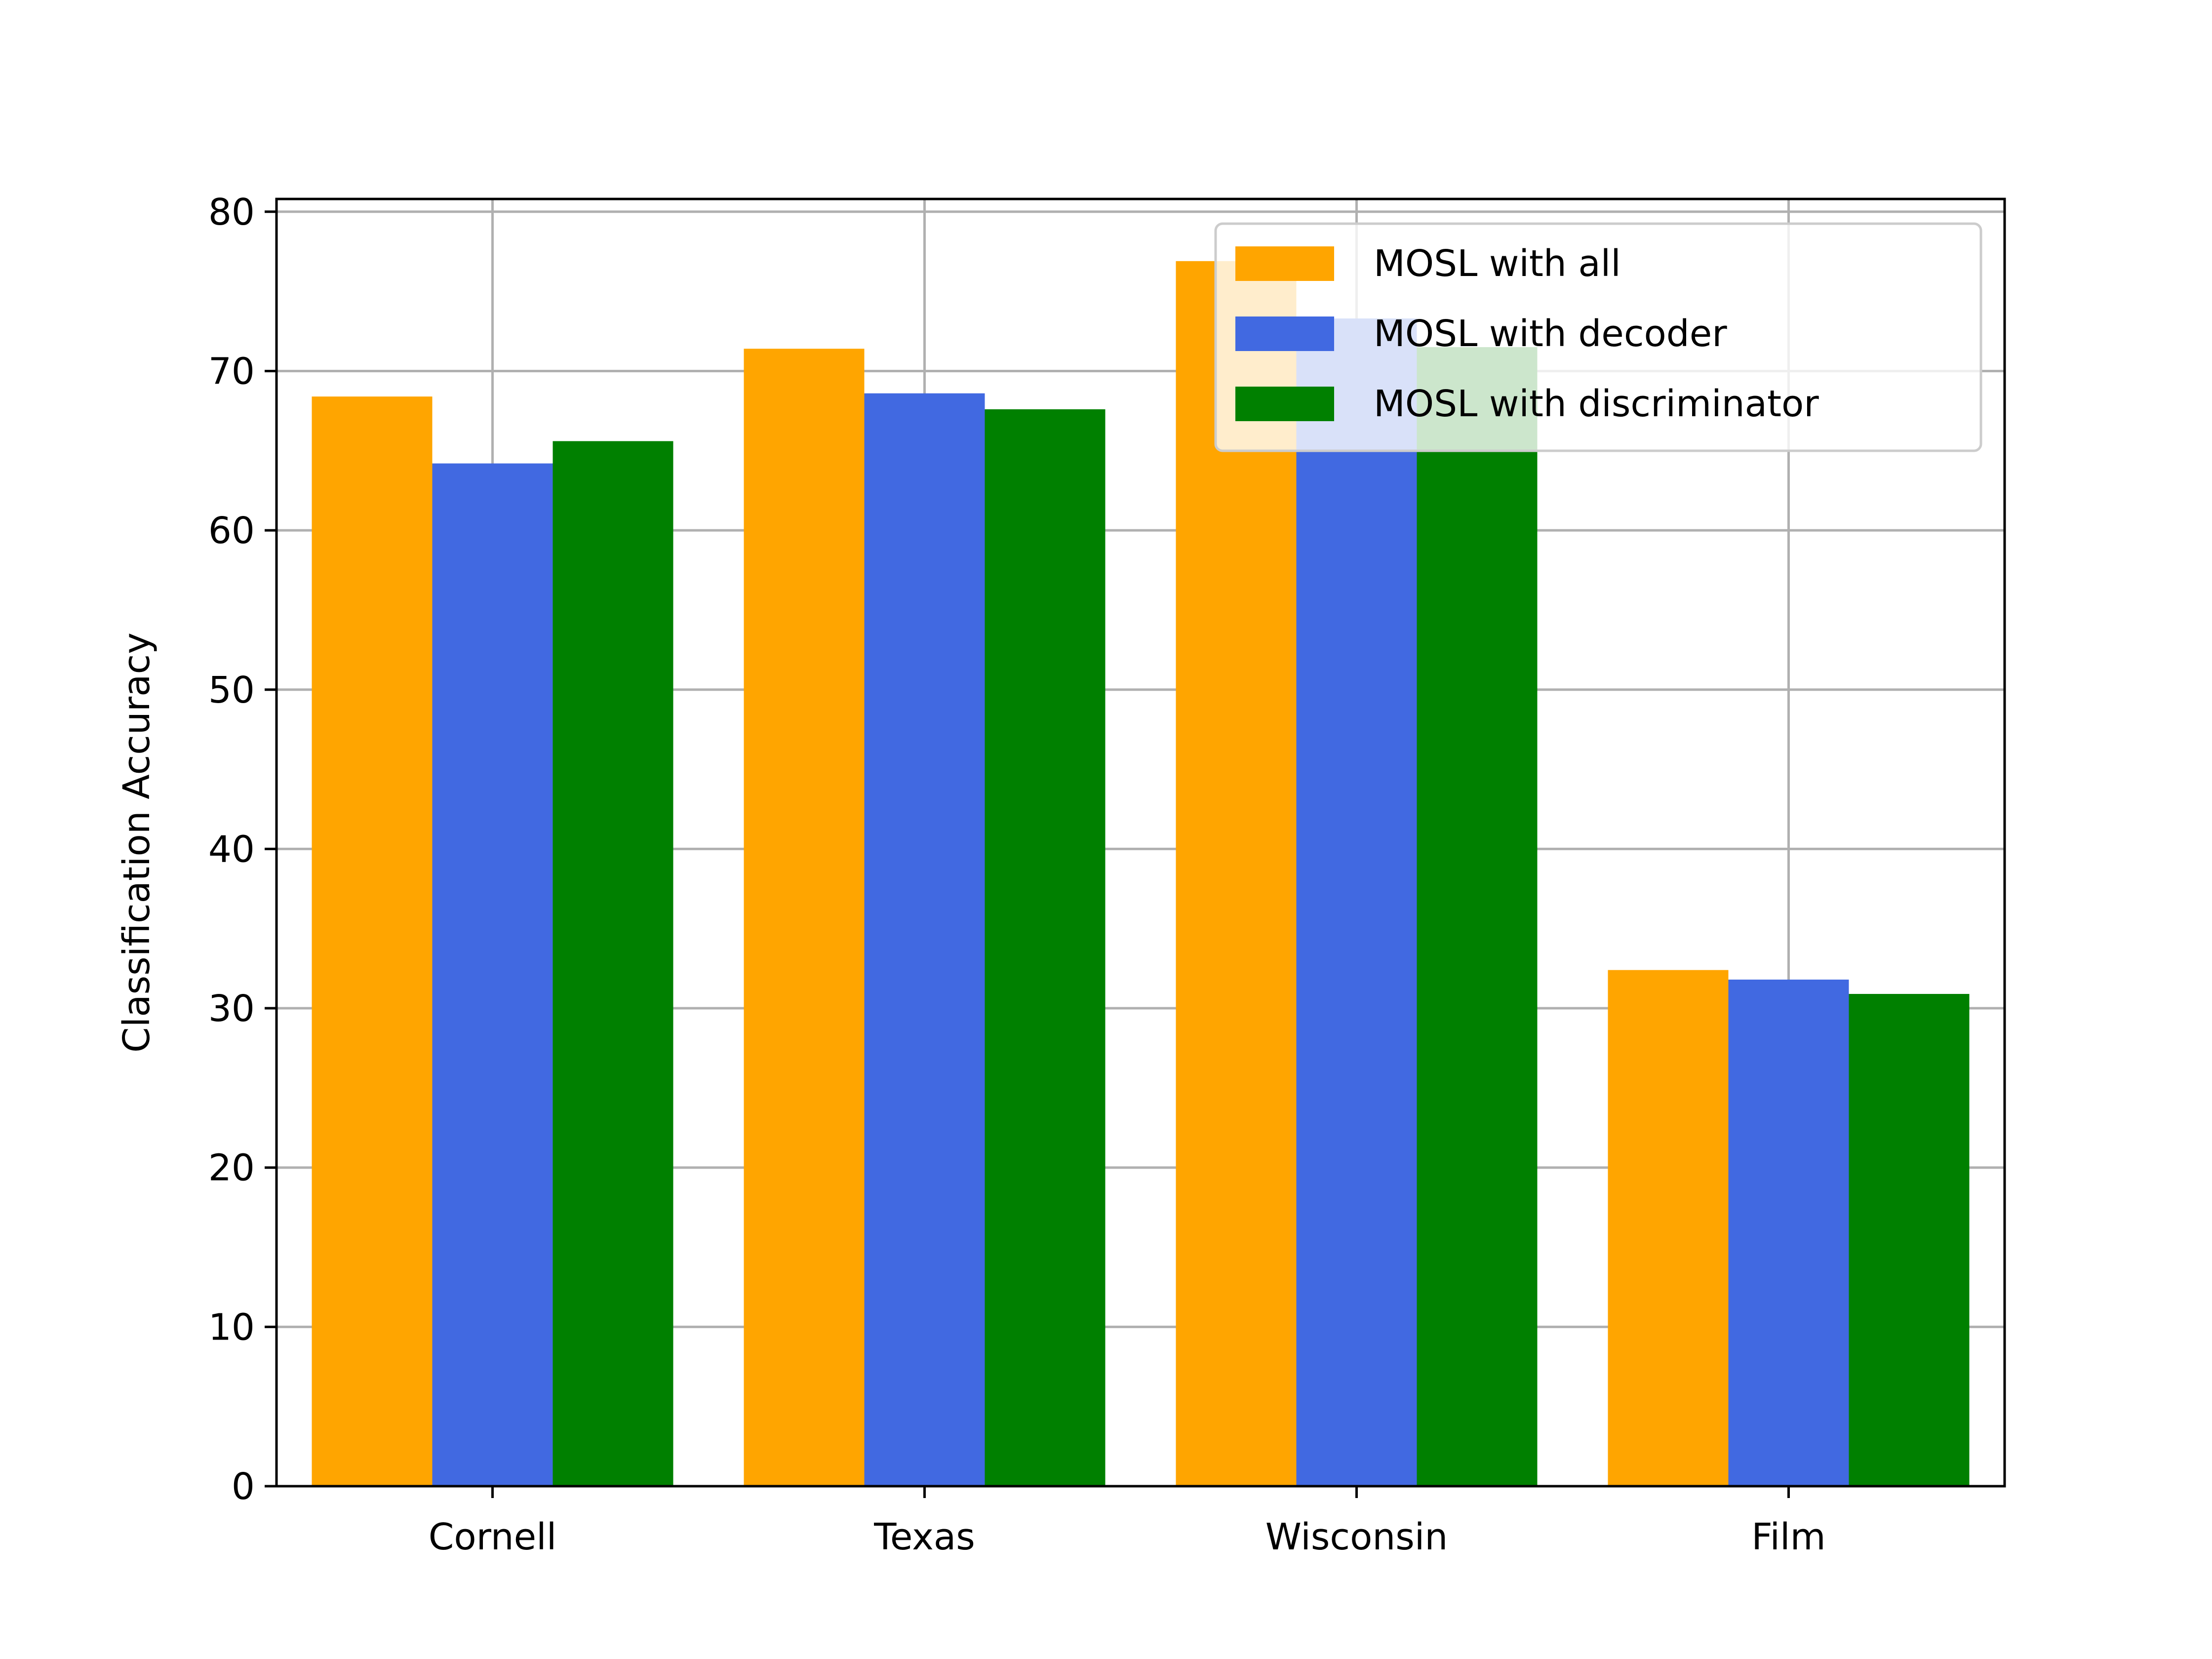  I want to click on y-tick-label: 60, so click(232, 531).